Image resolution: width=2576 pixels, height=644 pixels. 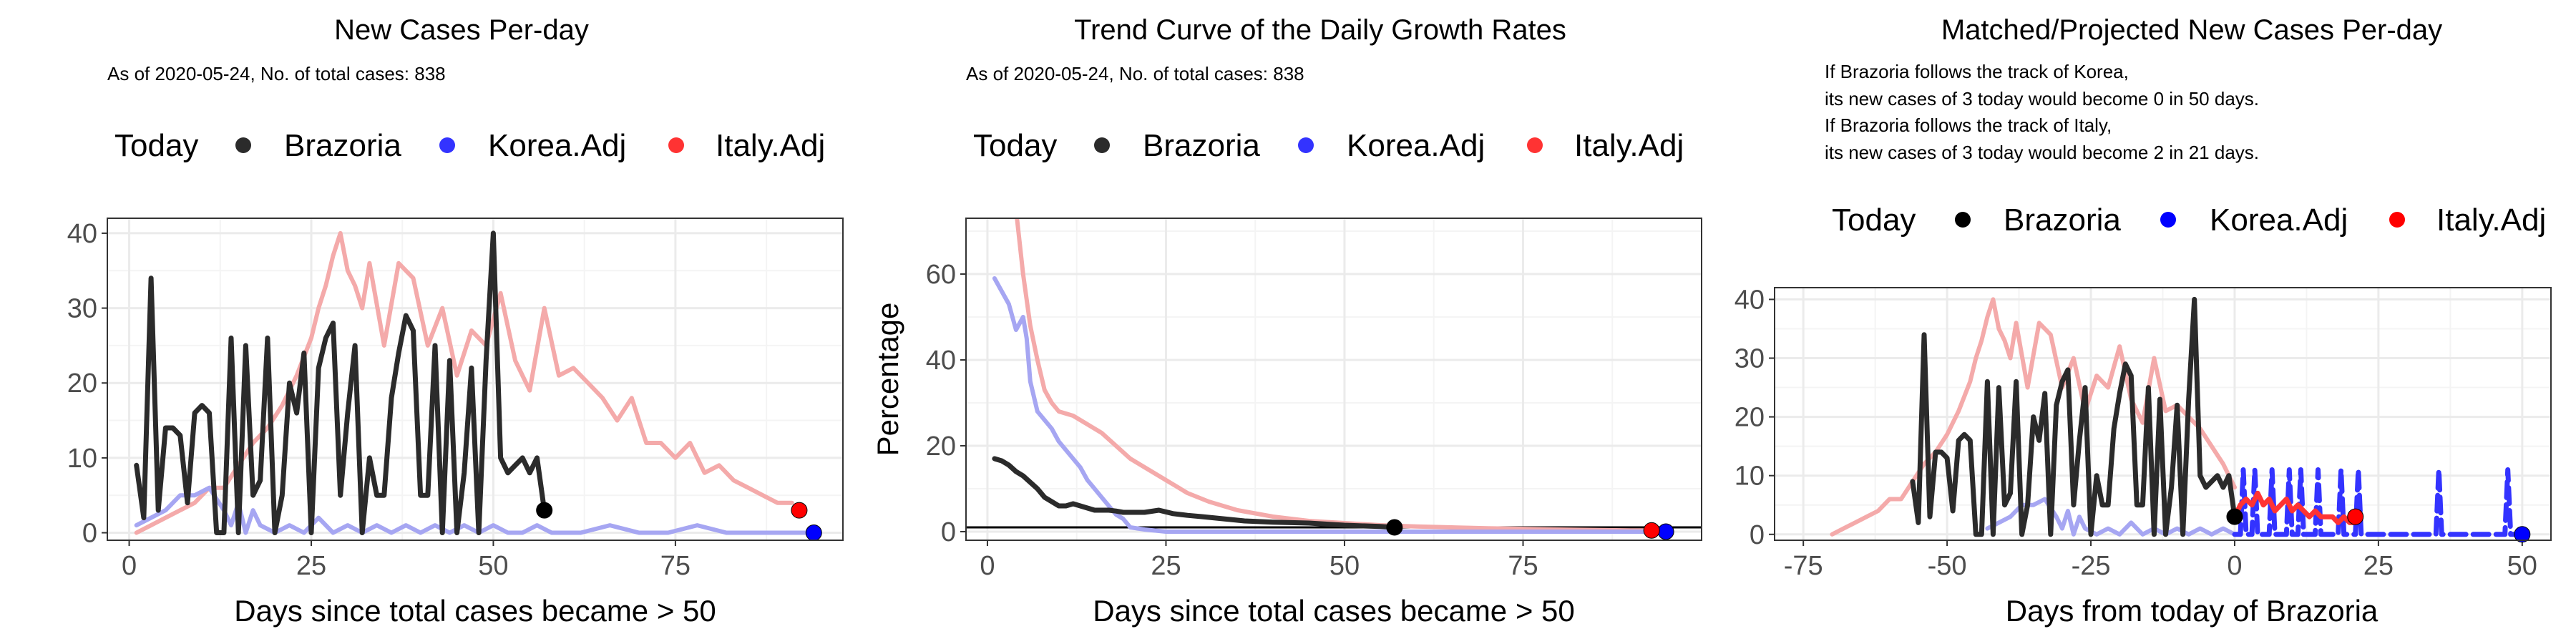 I want to click on series-line-italy-adj-history, so click(x=2033, y=417).